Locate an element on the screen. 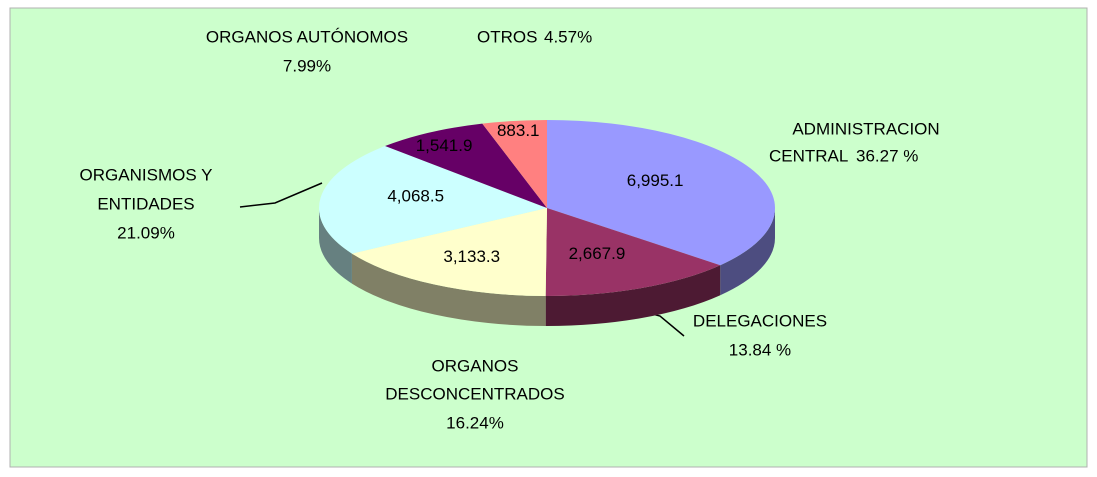 This screenshot has height=477, width=1097. percent-label: 4.57% is located at coordinates (568, 36).